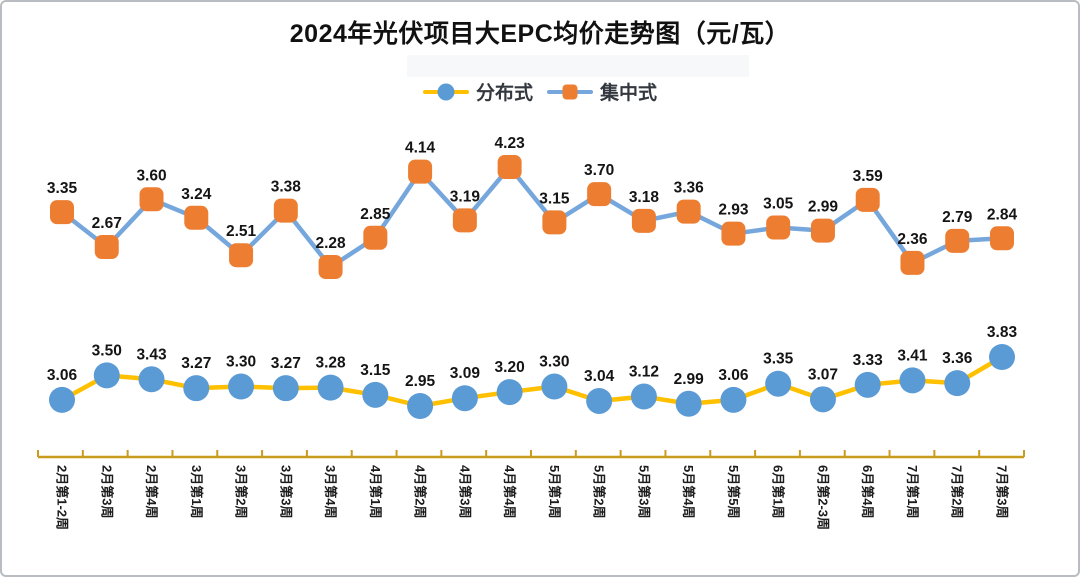 Image resolution: width=1080 pixels, height=577 pixels. Describe the element at coordinates (868, 360) in the screenshot. I see `data-point-label: 3.33` at that location.